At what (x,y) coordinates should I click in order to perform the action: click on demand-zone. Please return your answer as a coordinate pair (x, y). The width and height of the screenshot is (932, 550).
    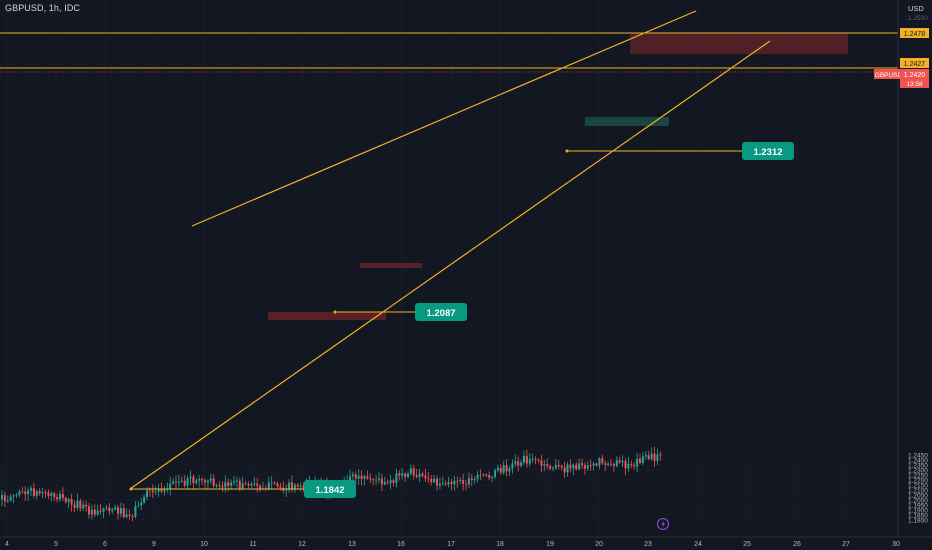
    Looking at the image, I should click on (627, 121).